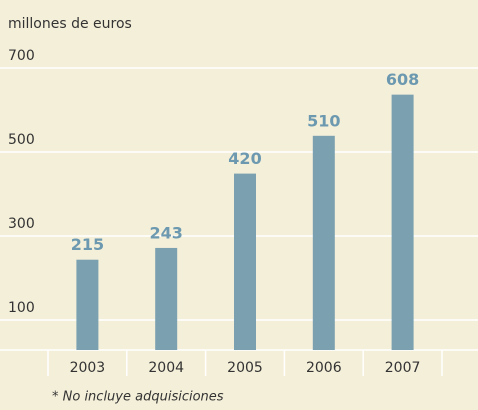 This screenshot has height=410, width=478. Describe the element at coordinates (165, 232) in the screenshot. I see `value-label: 243` at that location.